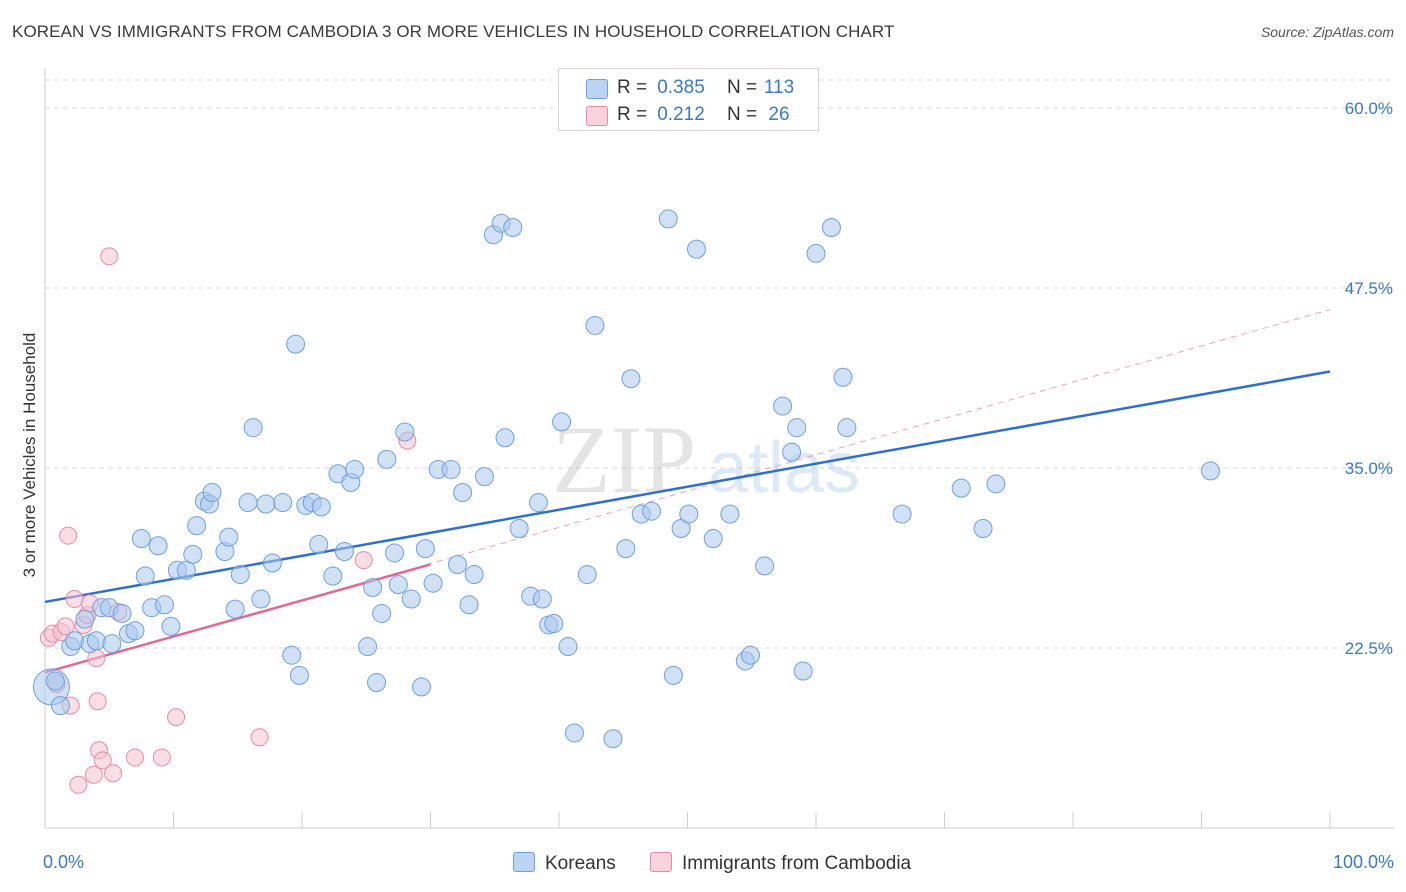 The image size is (1406, 892). Describe the element at coordinates (681, 114) in the screenshot. I see `legend-r-value: 0.212` at that location.